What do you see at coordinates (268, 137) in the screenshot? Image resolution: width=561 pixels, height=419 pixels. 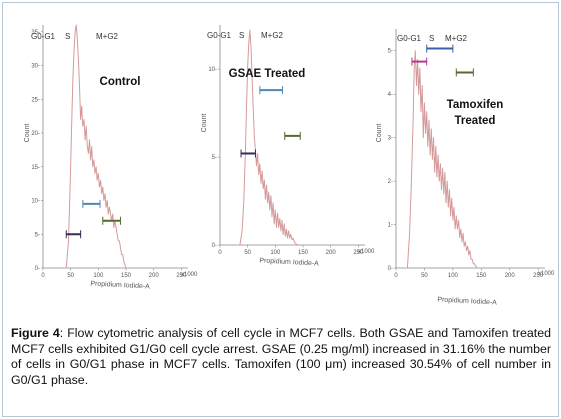 I see `histogram-line-gsae` at bounding box center [268, 137].